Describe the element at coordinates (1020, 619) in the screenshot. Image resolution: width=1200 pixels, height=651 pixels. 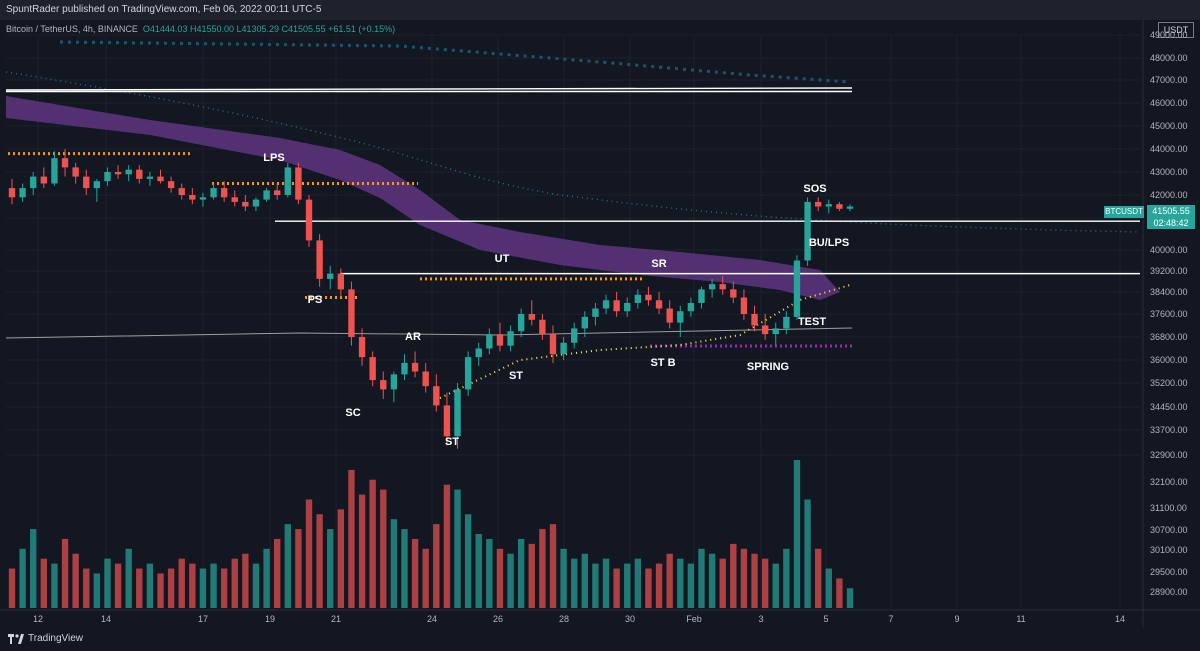
I see `x-axis-label: 11` at that location.